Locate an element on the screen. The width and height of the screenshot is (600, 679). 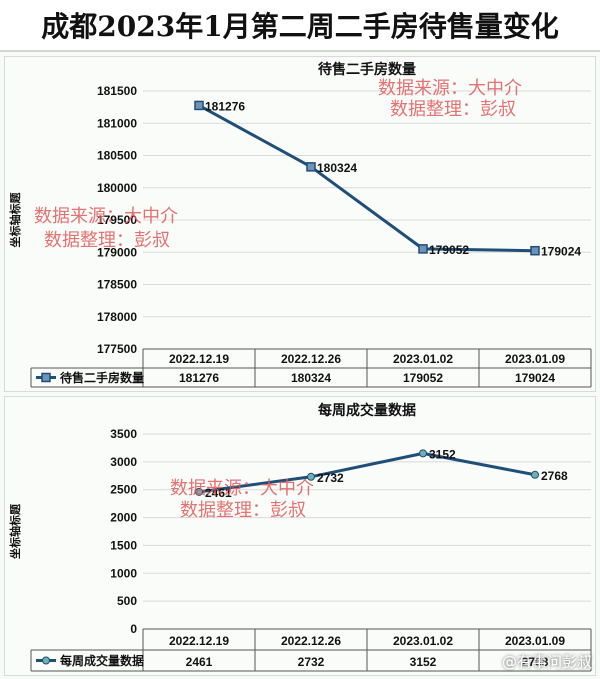
y-tick-label: 181000 is located at coordinates (117, 123).